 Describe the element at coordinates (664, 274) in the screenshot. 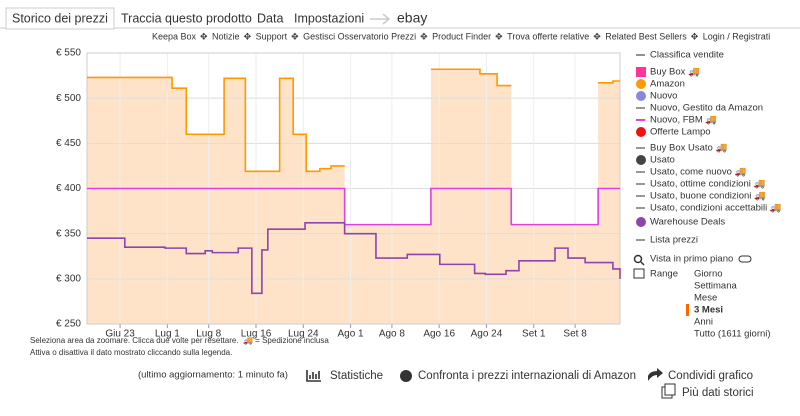

I see `range-title: Range` at that location.